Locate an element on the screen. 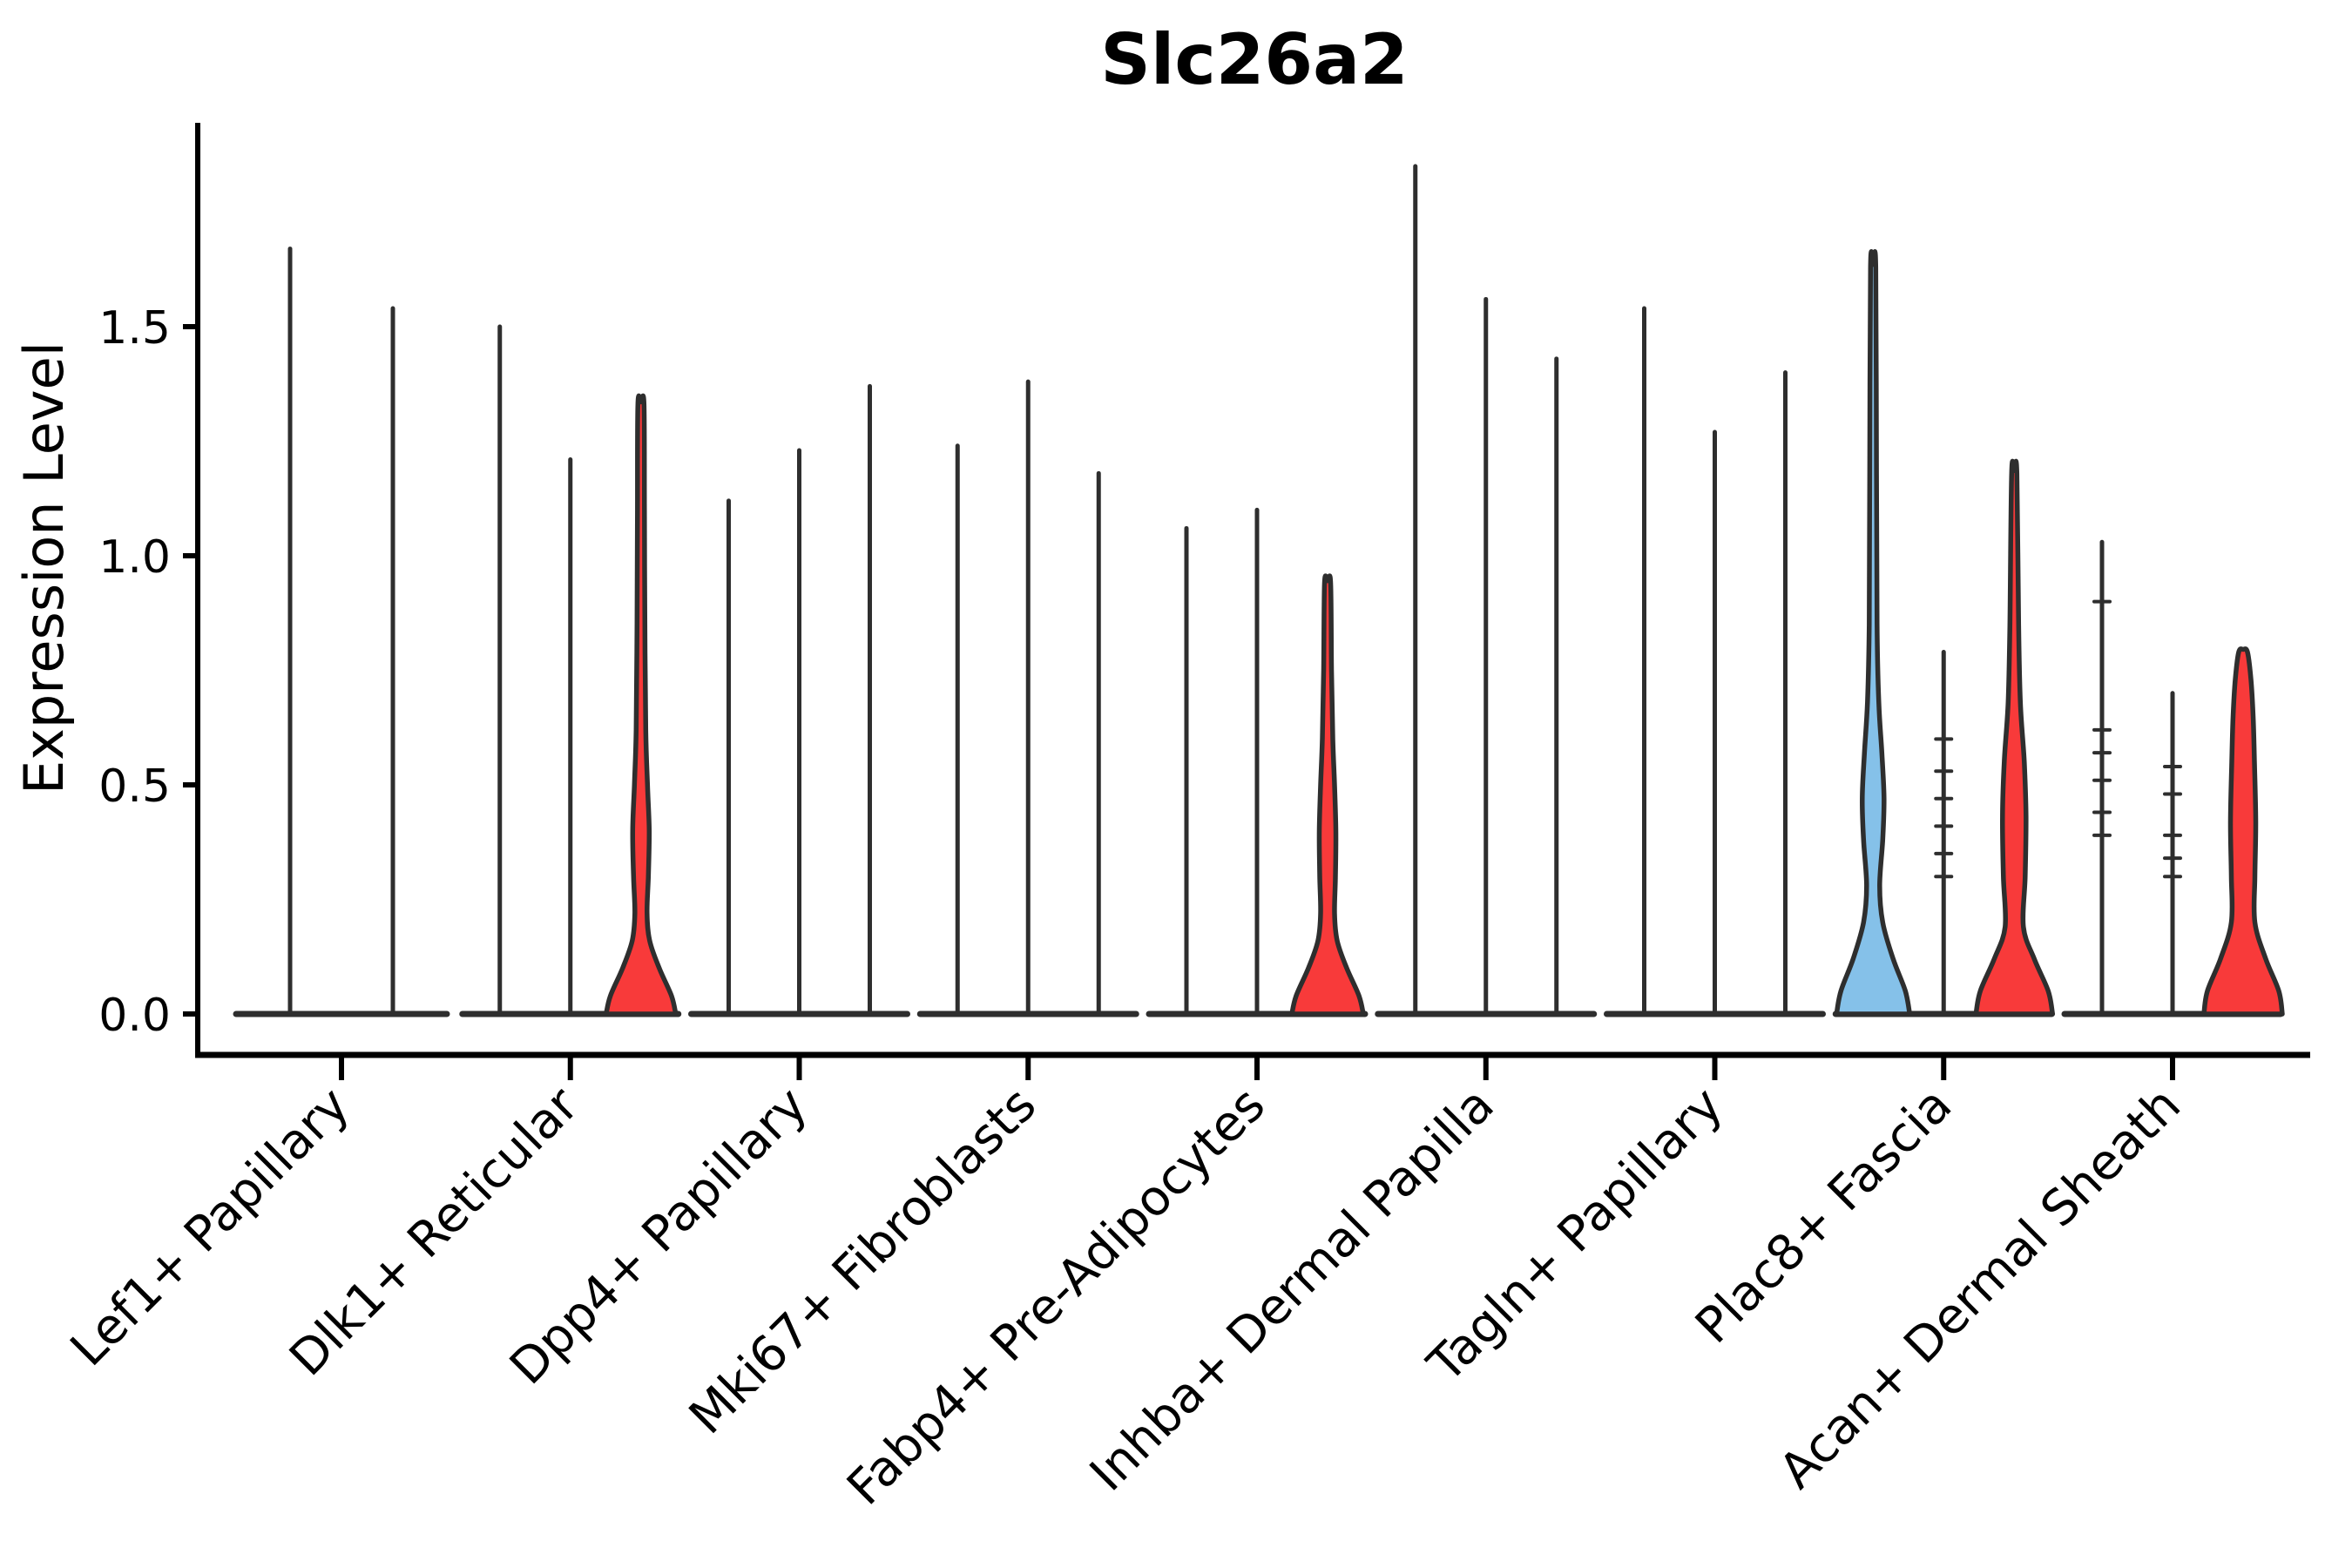 Image resolution: width=2352 pixels, height=1568 pixels. y-tick-label: 1.0 is located at coordinates (134, 557).